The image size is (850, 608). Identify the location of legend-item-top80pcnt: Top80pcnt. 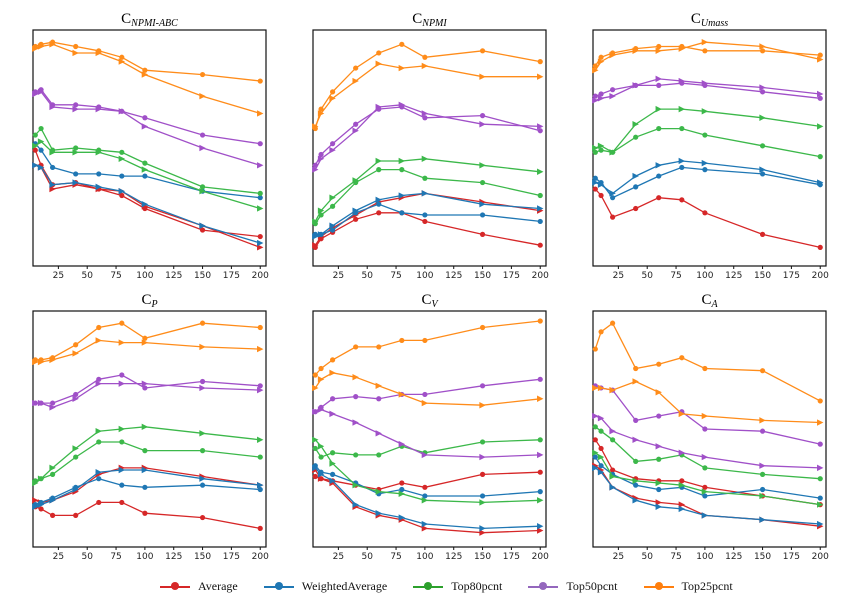
(457, 586).